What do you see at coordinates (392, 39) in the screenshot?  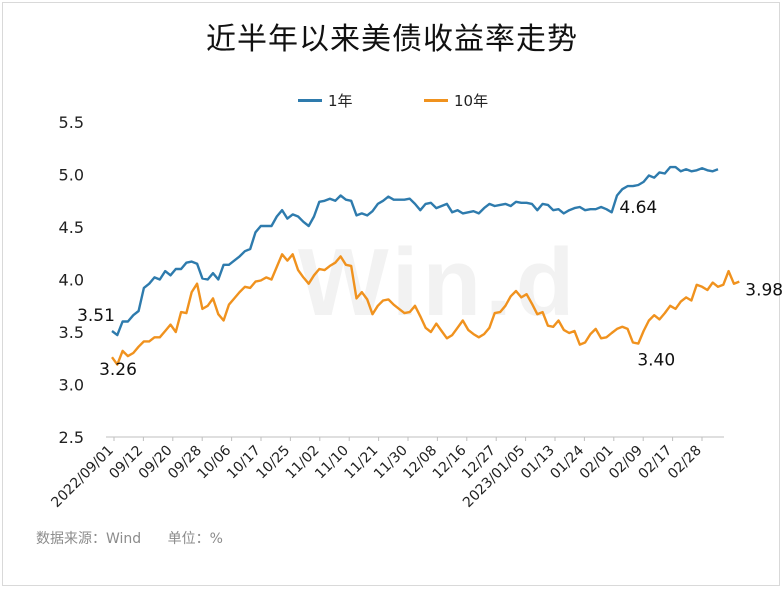 I see `chart-title: 近半年以来美债收益率走势` at bounding box center [392, 39].